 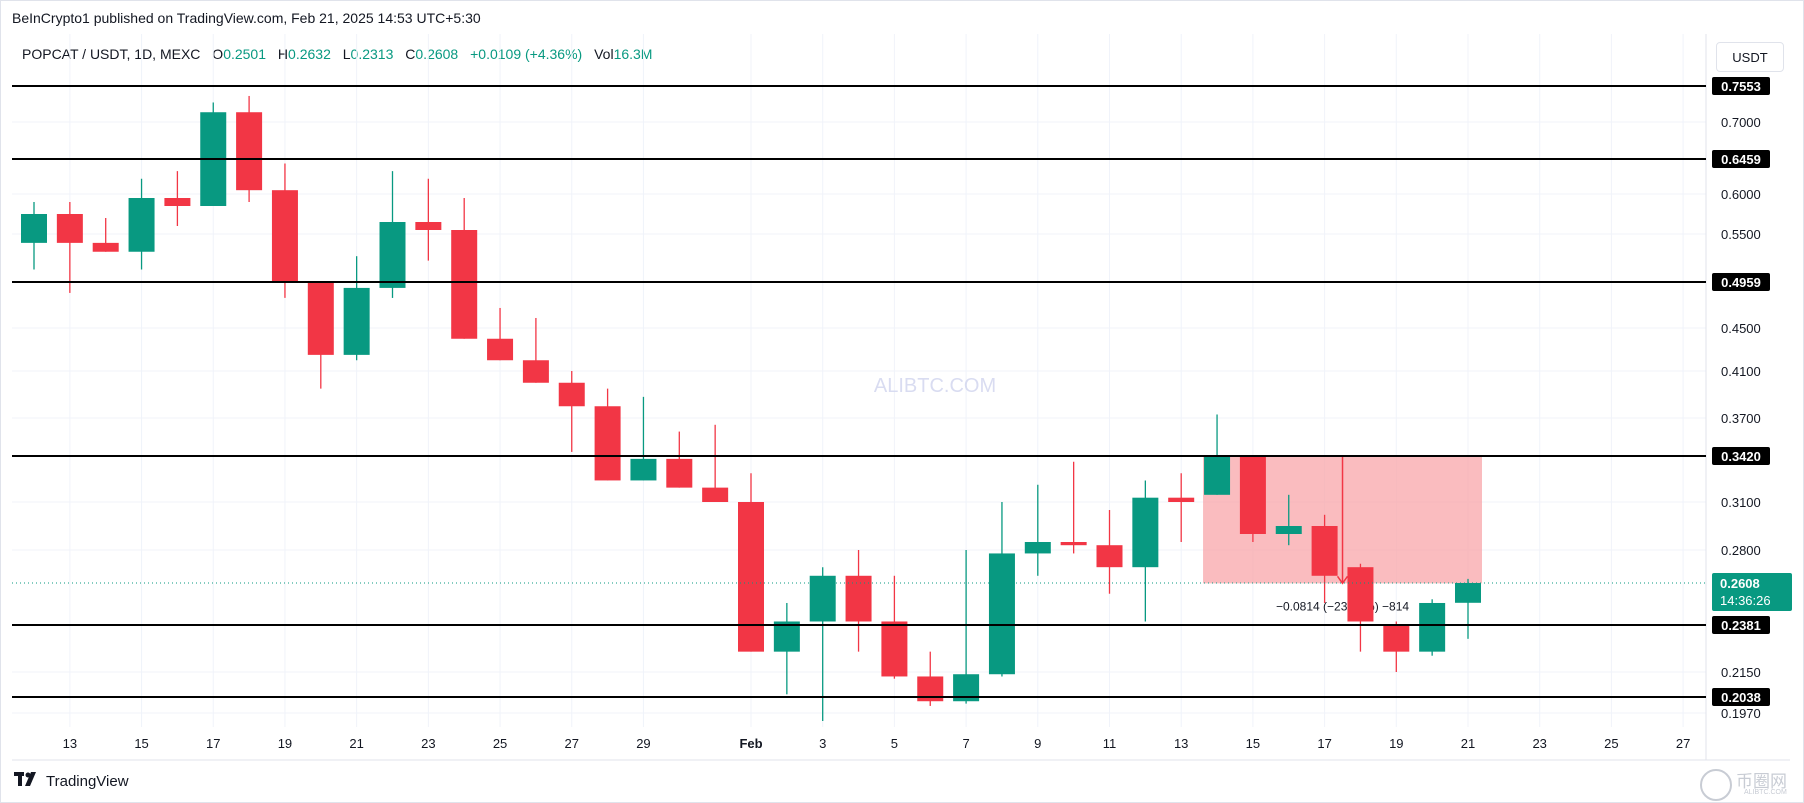 What do you see at coordinates (437, 54) in the screenshot?
I see `close-value: 0.2608` at bounding box center [437, 54].